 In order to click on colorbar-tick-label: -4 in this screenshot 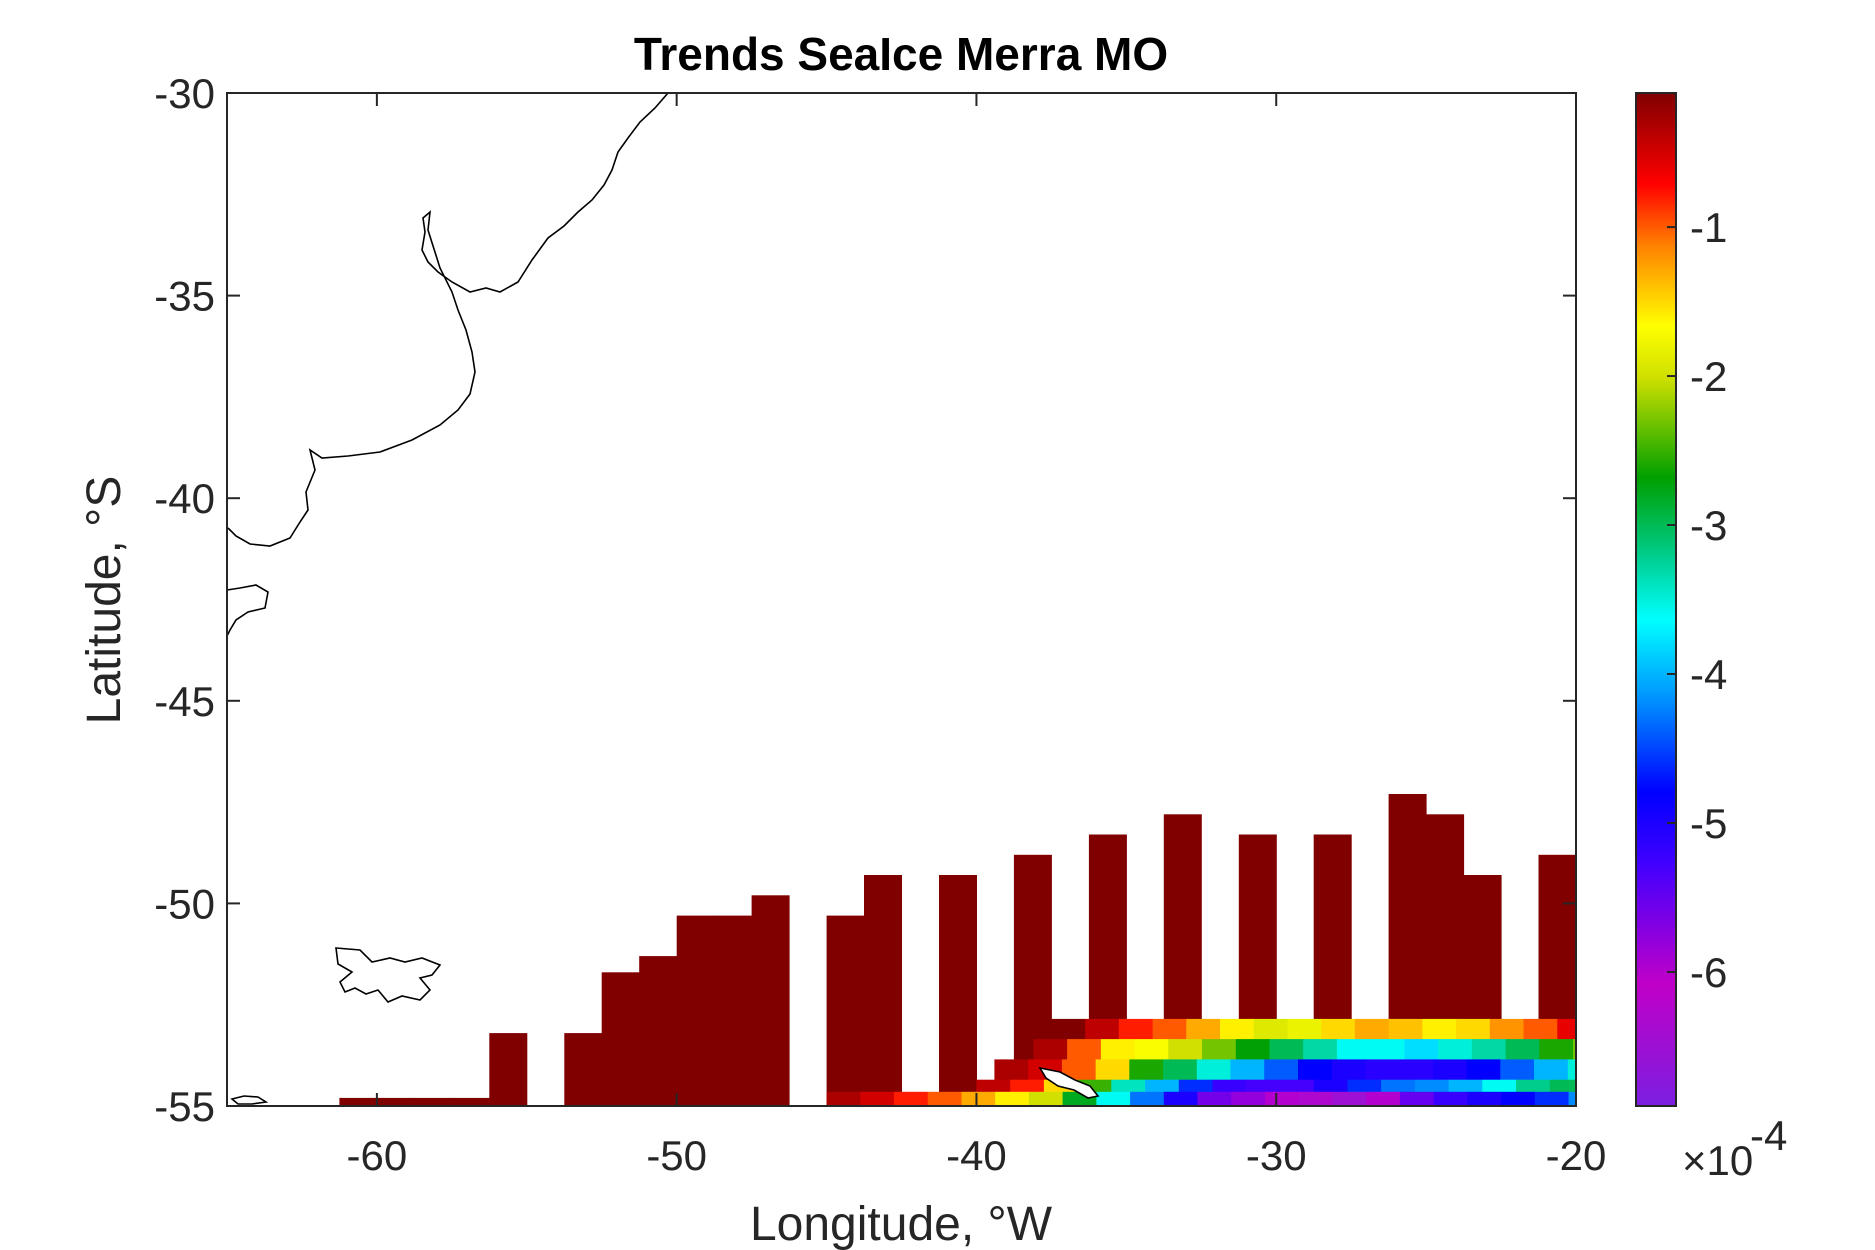, I will do `click(1708, 674)`.